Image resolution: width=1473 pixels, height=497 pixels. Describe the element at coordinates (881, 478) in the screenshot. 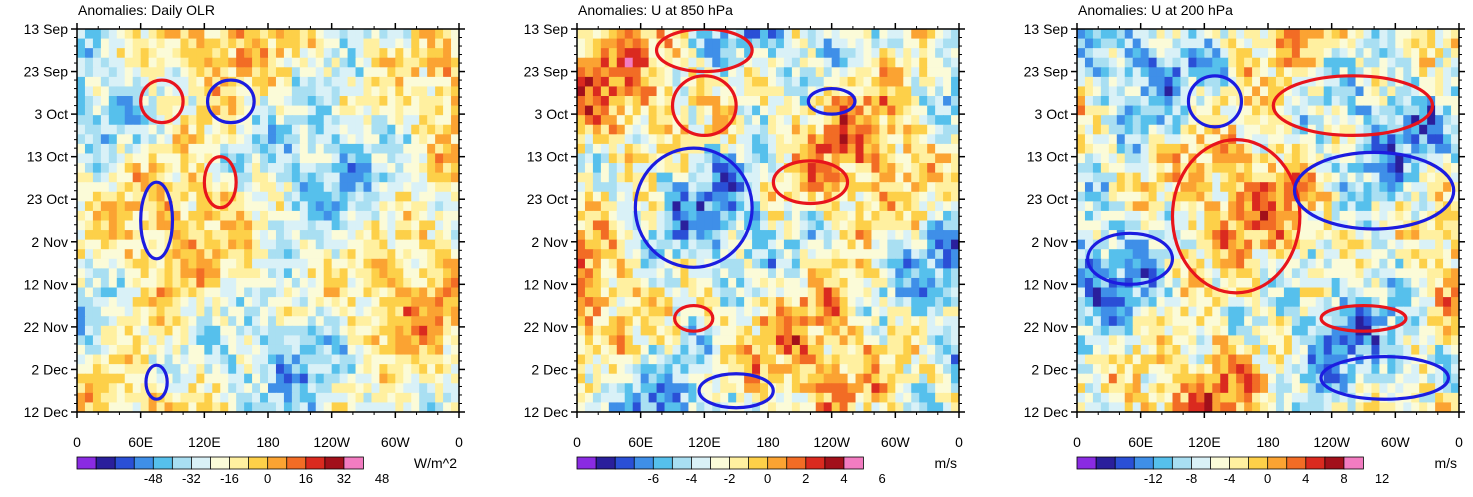

I see `colorbar-label: 6` at that location.